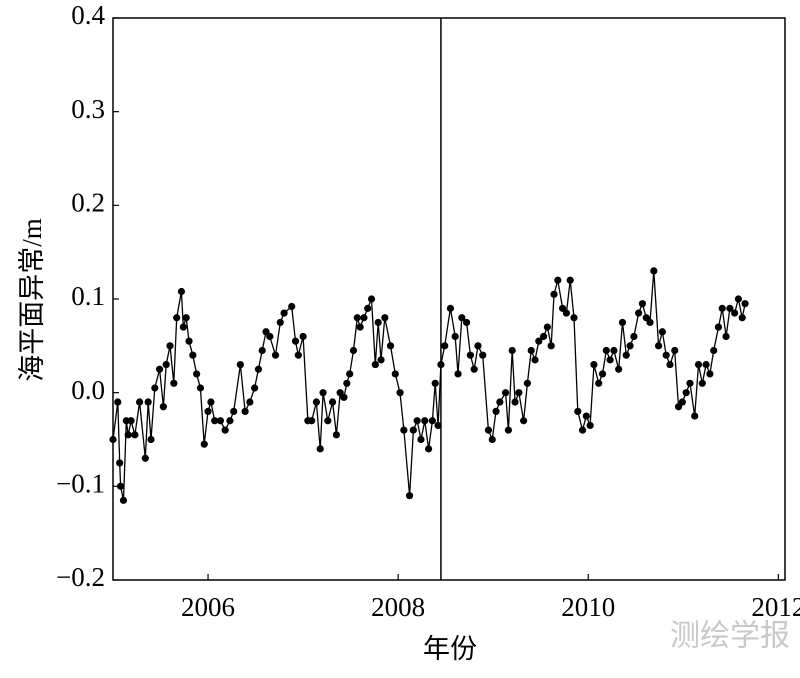 The width and height of the screenshot is (800, 678). What do you see at coordinates (88, 109) in the screenshot?
I see `y-tick-label: 0.3` at bounding box center [88, 109].